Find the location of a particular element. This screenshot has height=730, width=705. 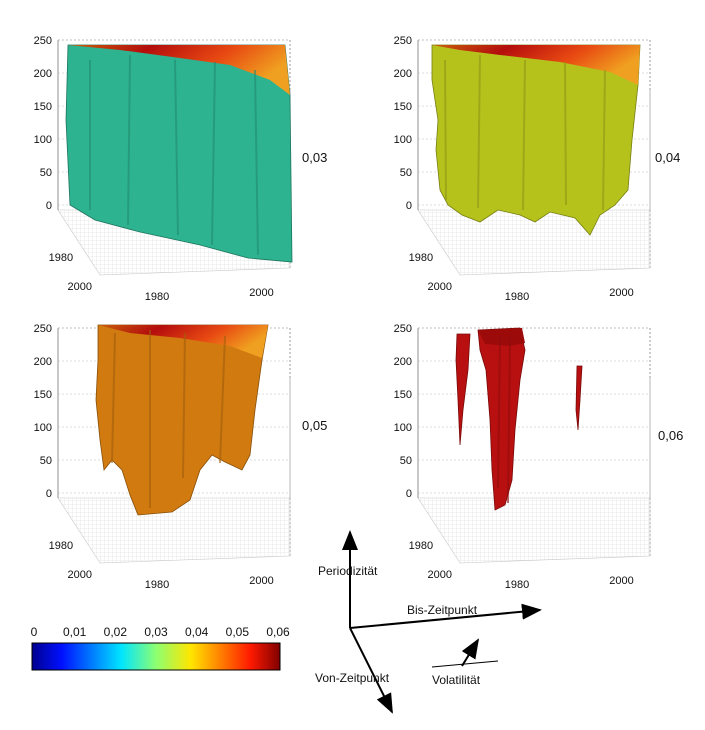

x-axis-arrow is located at coordinates (445, 616).